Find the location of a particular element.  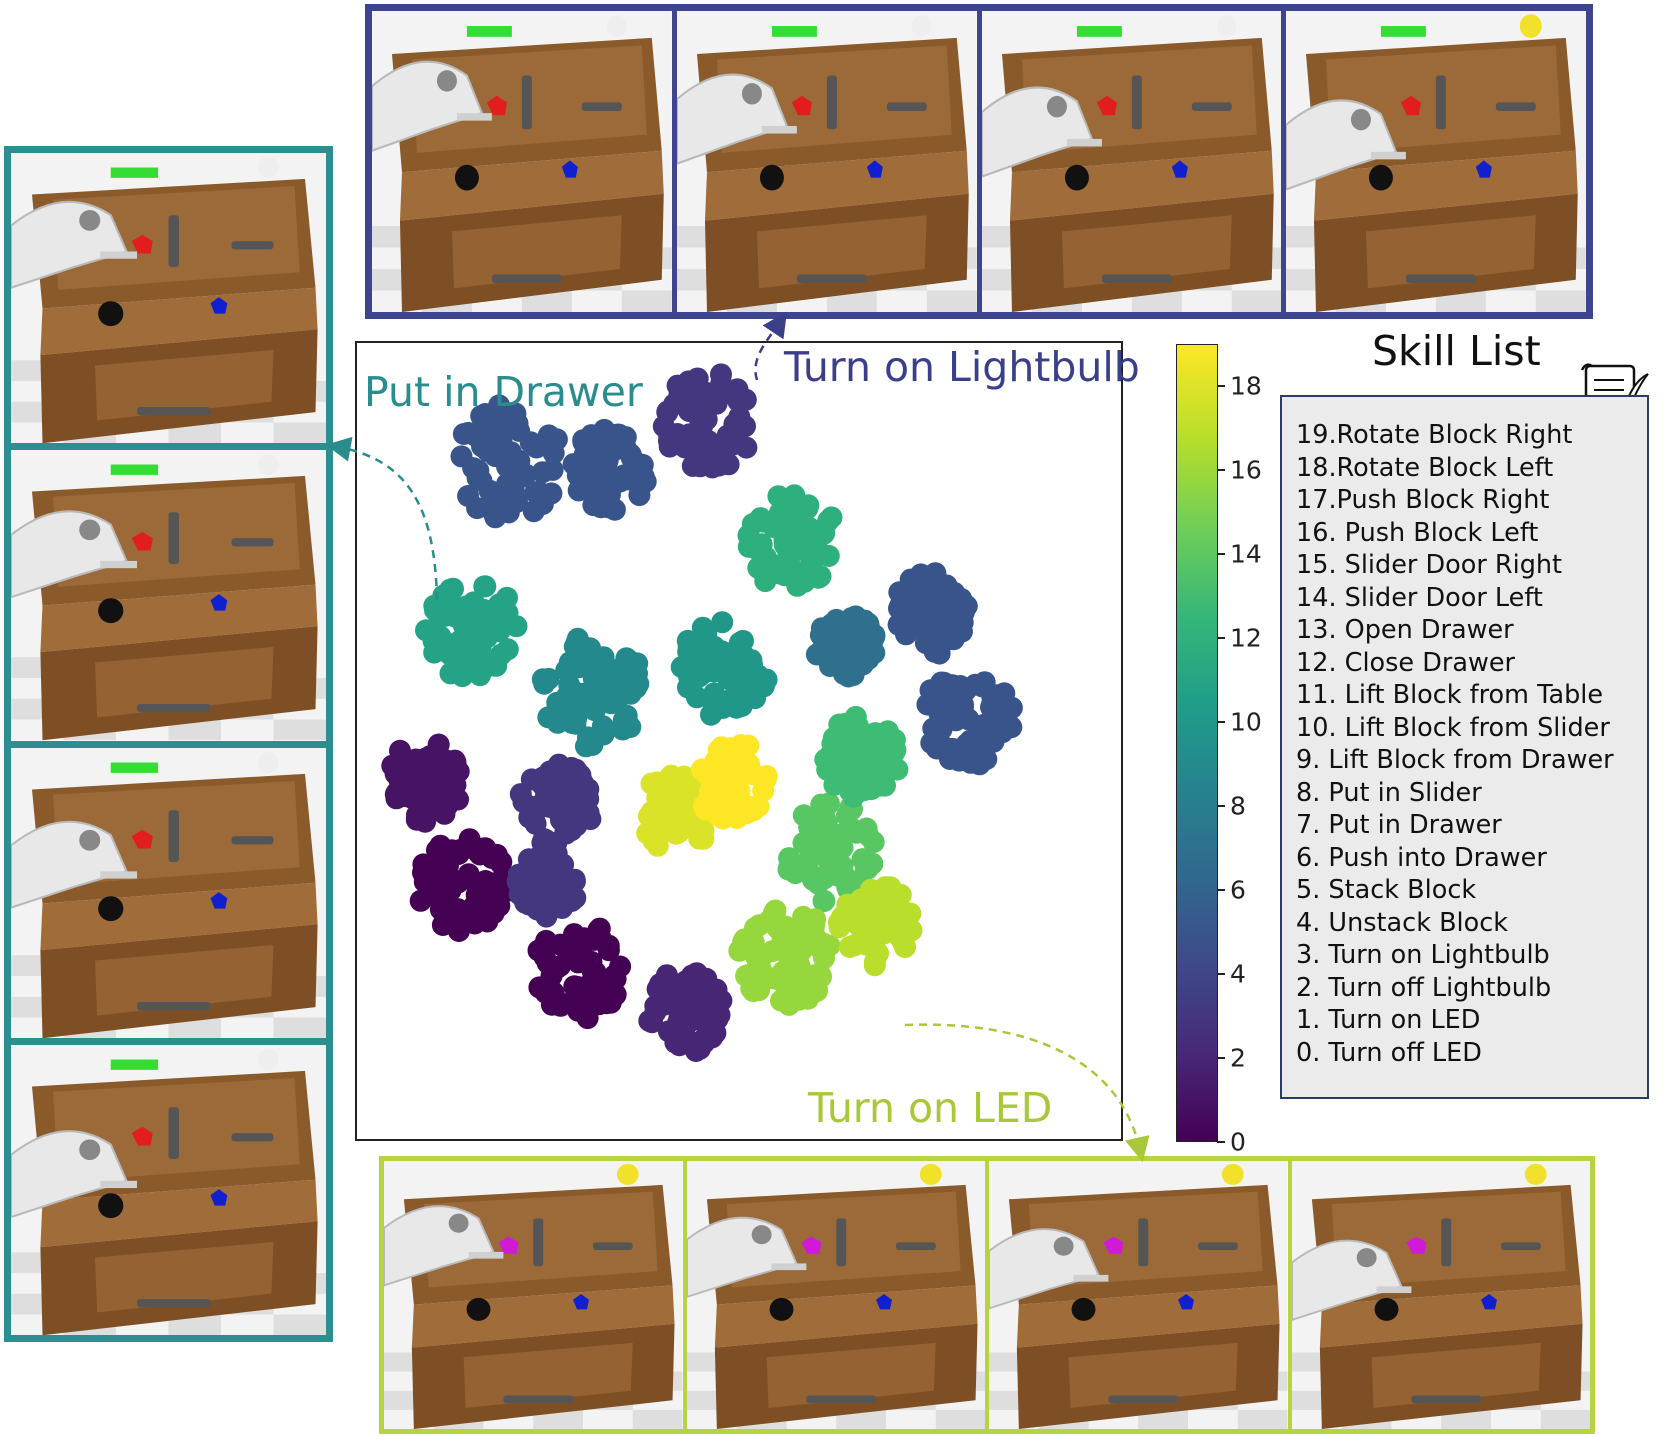

skill-item: 11. Lift Block from Table is located at coordinates (1450, 695).